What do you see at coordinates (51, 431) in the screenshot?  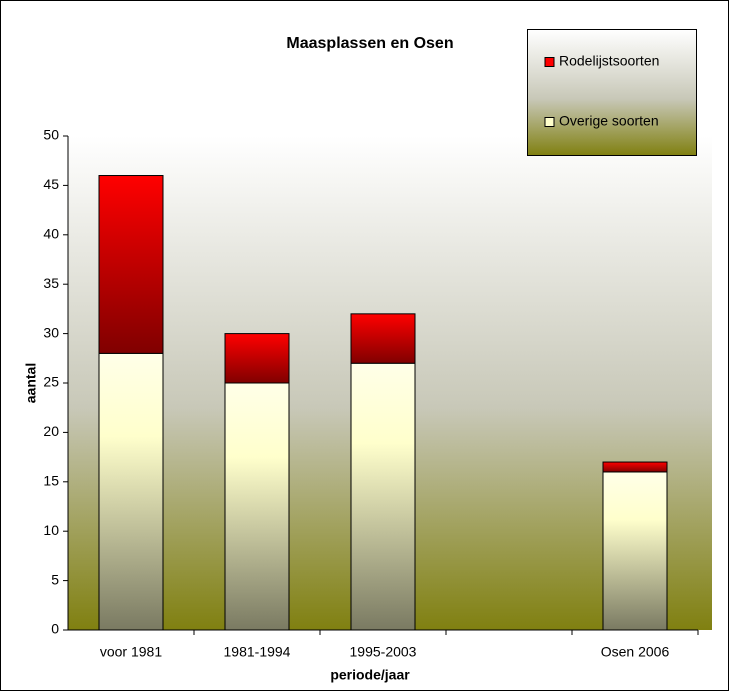 I see `y-tick-label: 20` at bounding box center [51, 431].